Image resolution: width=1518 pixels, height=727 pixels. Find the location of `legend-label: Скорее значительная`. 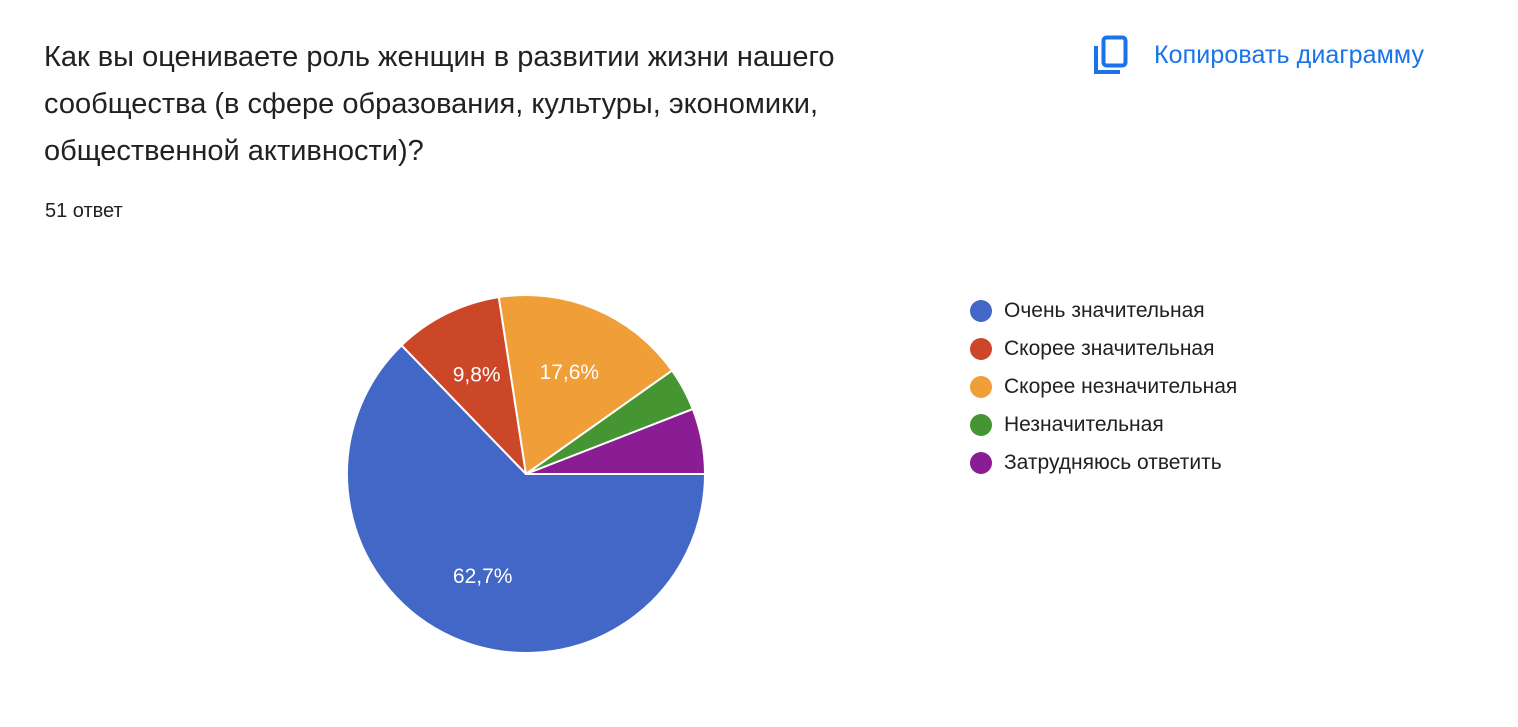

legend-label: Скорее значительная is located at coordinates (1109, 348).